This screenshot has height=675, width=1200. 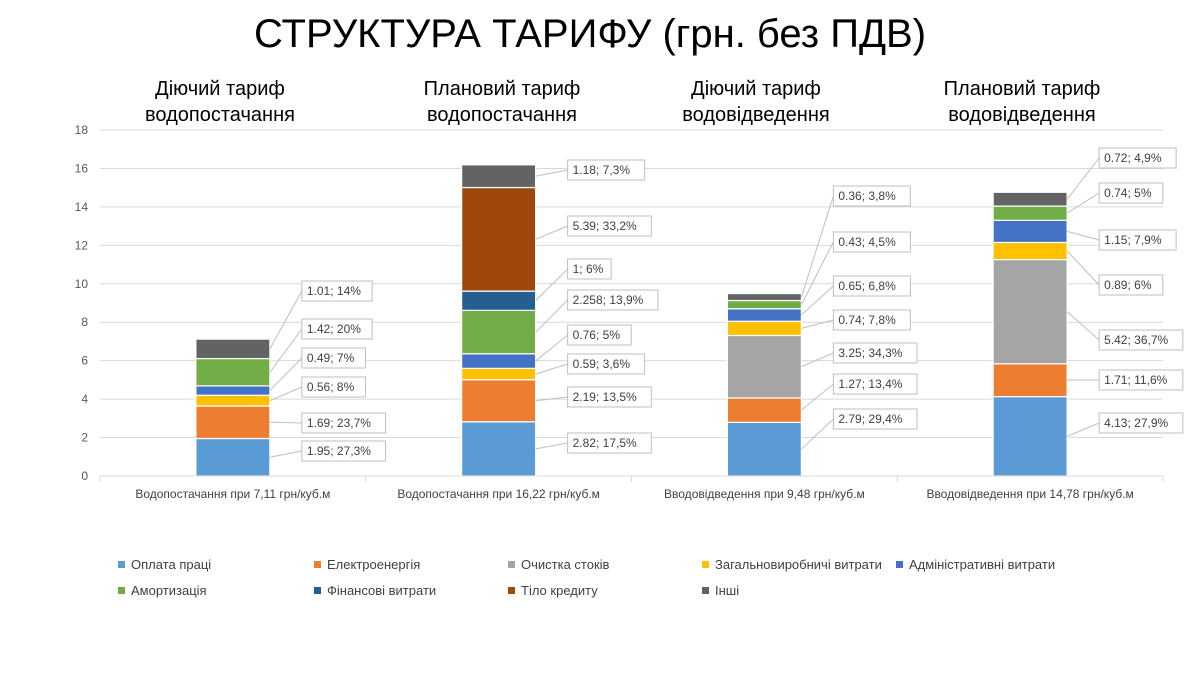 I want to click on legend-item: Інші, so click(x=762, y=590).